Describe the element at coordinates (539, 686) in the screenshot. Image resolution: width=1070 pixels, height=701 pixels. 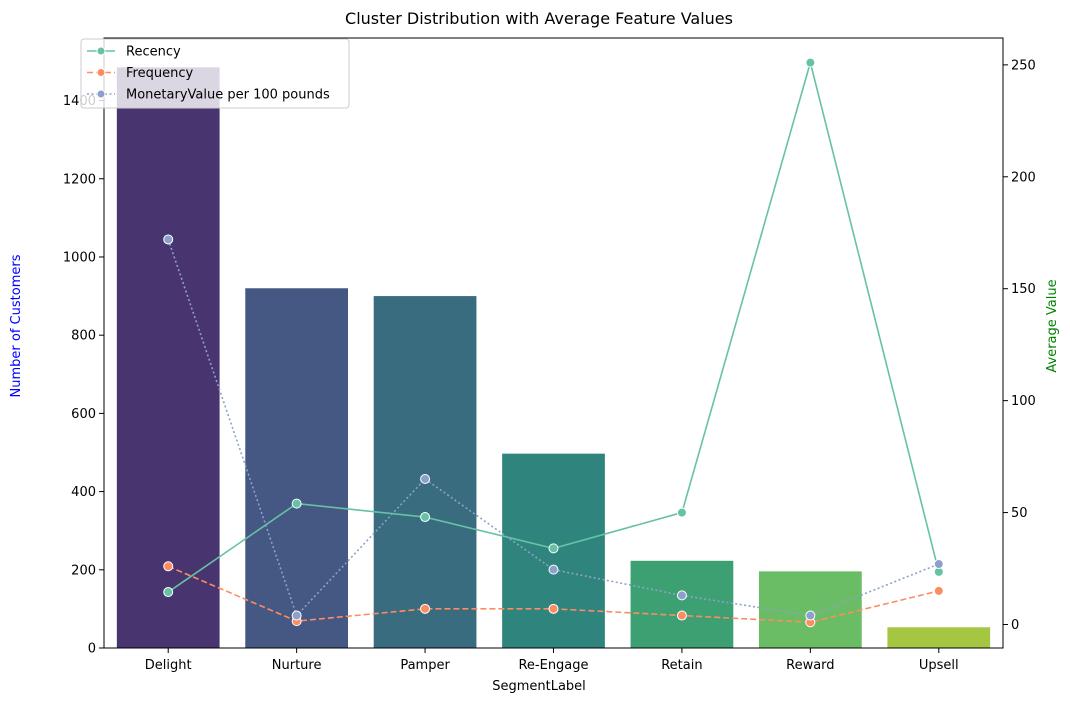
I see `x-axis-title: SegmentLabel` at that location.